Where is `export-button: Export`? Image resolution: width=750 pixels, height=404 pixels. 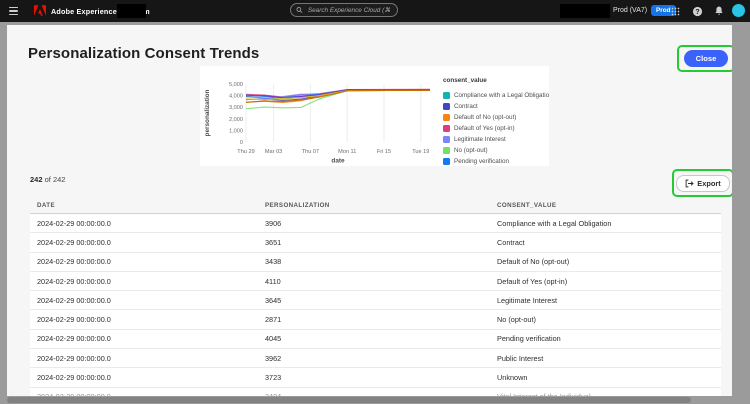 export-button: Export is located at coordinates (703, 183).